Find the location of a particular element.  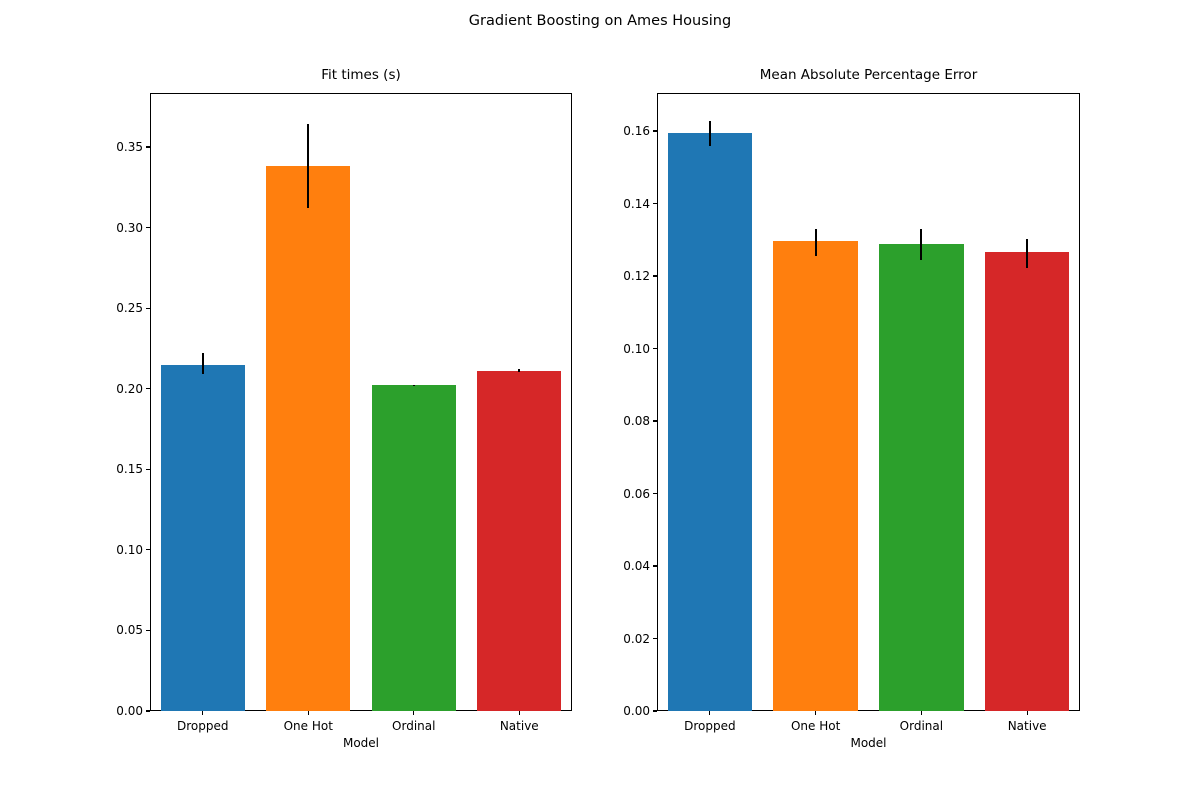

subplot-title-mape: Mean Absolute Percentage Error is located at coordinates (868, 75).